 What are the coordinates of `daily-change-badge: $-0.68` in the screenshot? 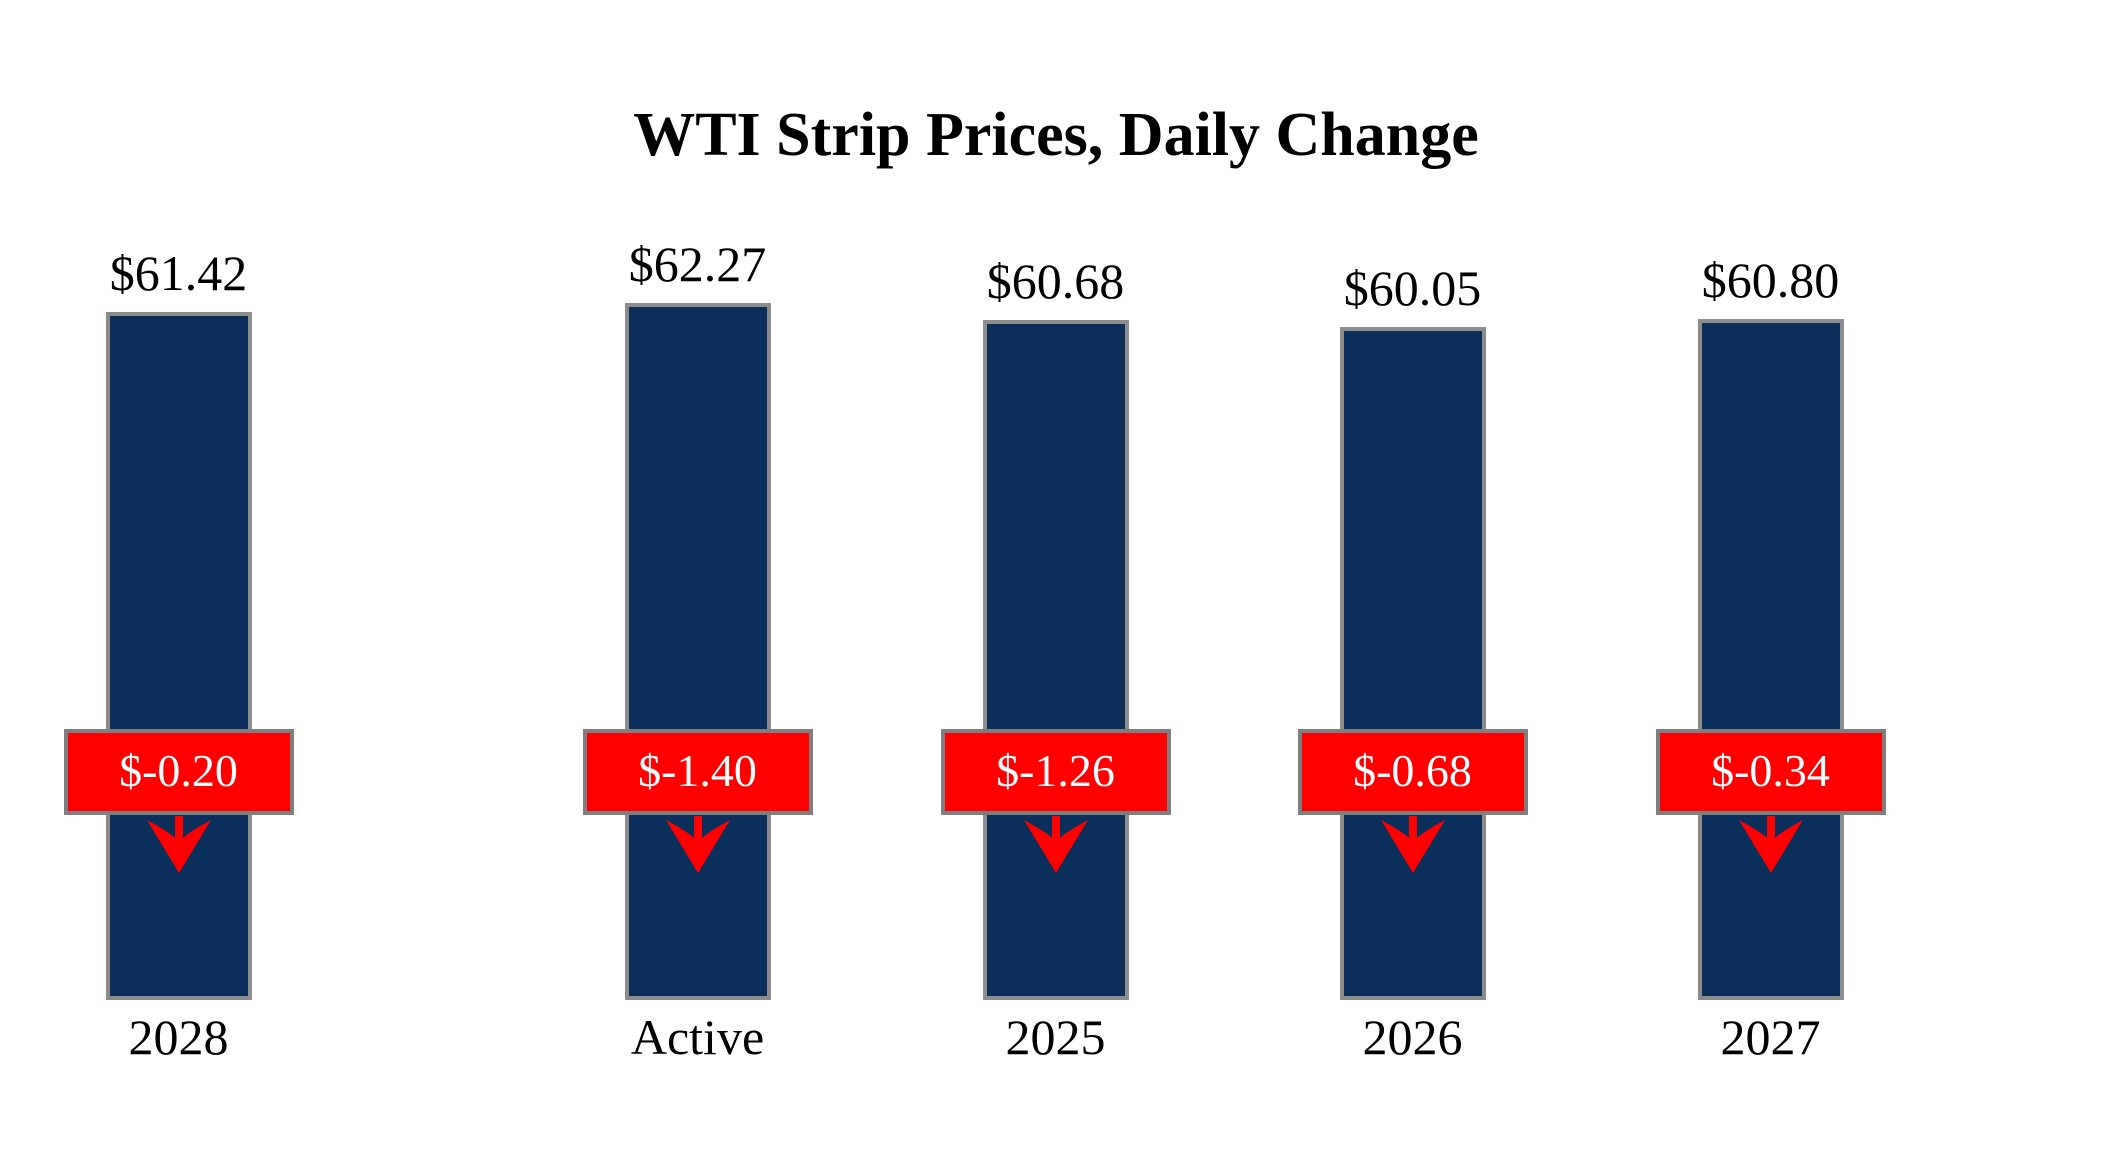 It's located at (1412, 772).